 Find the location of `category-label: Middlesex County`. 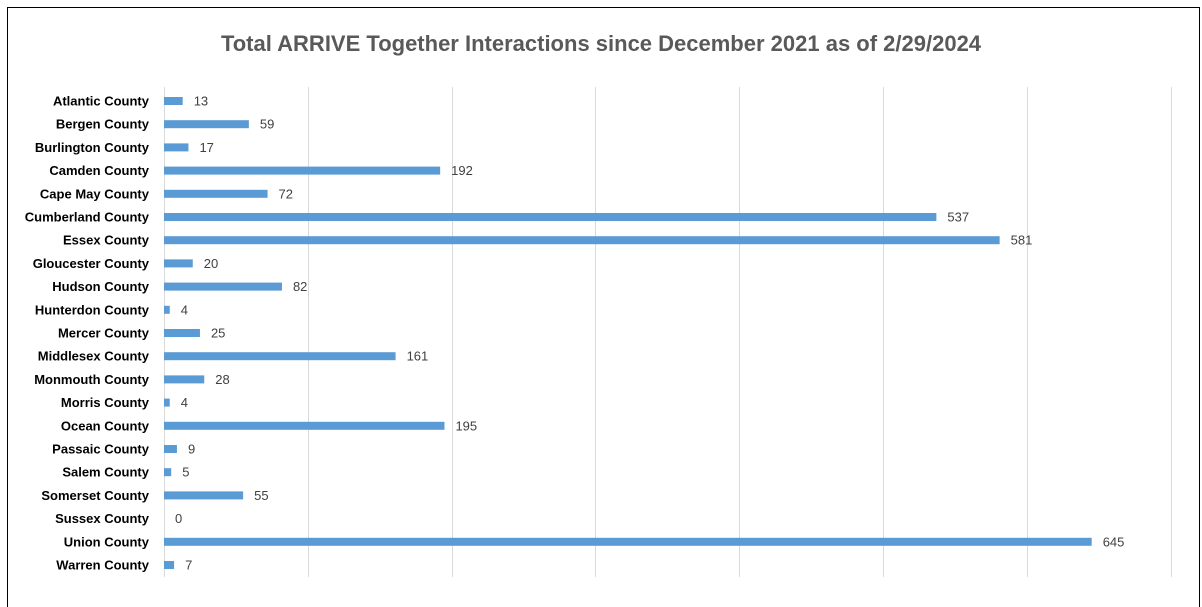

category-label: Middlesex County is located at coordinates (94, 356).